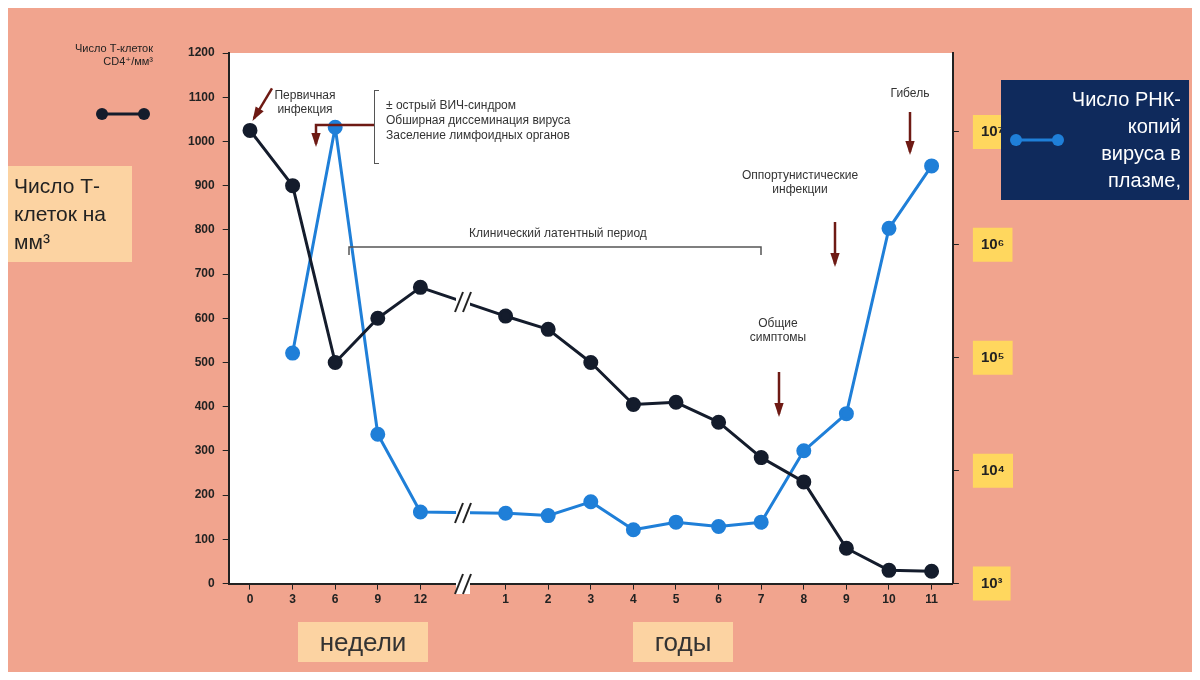  What do you see at coordinates (558, 233) in the screenshot?
I see `annotation: Клинический латентный период` at bounding box center [558, 233].